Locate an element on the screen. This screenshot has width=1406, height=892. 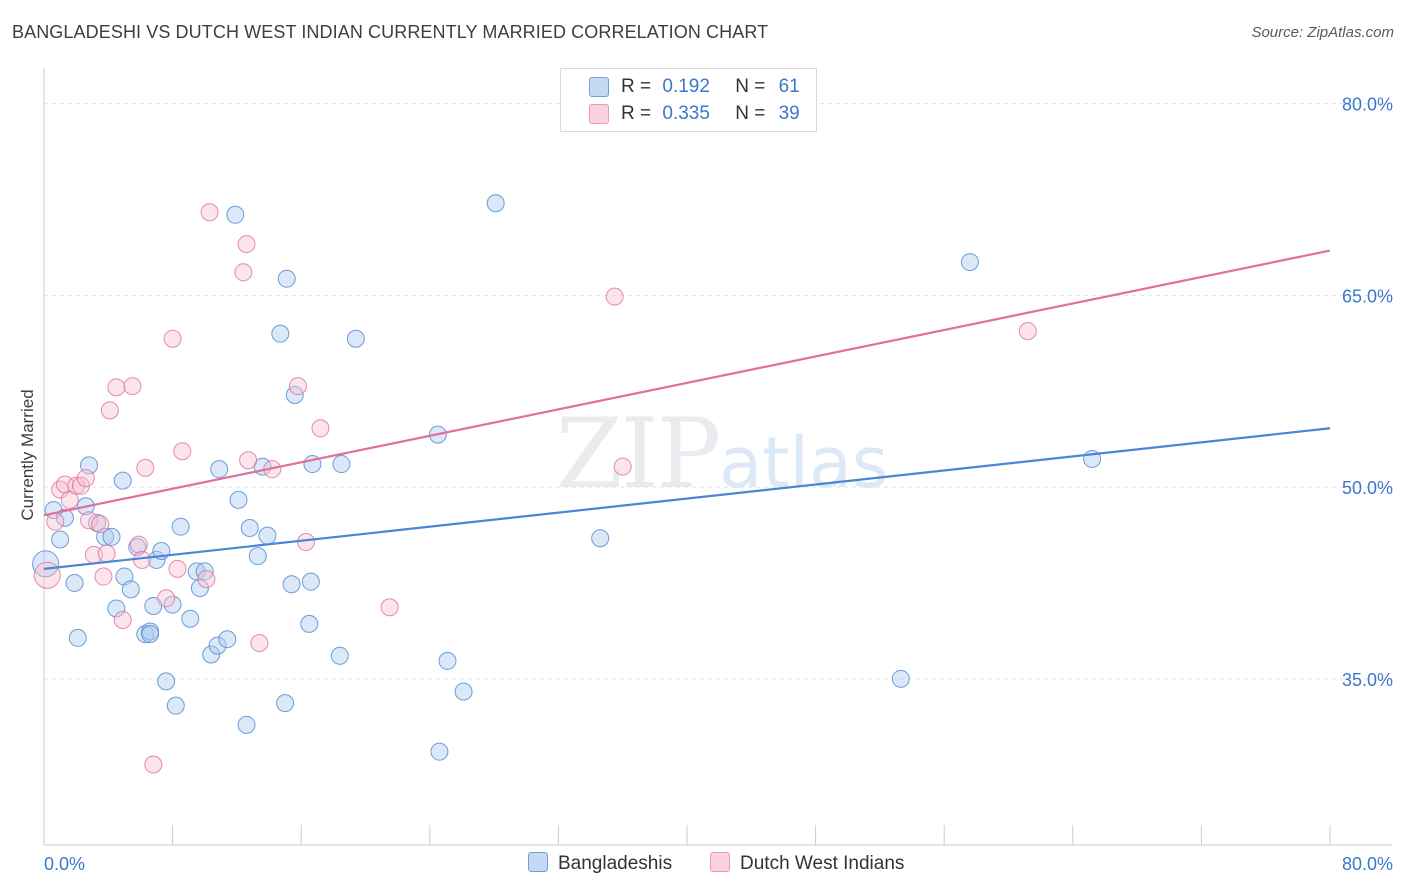
n-value-dutch-west-indians: 39 is located at coordinates (789, 113).